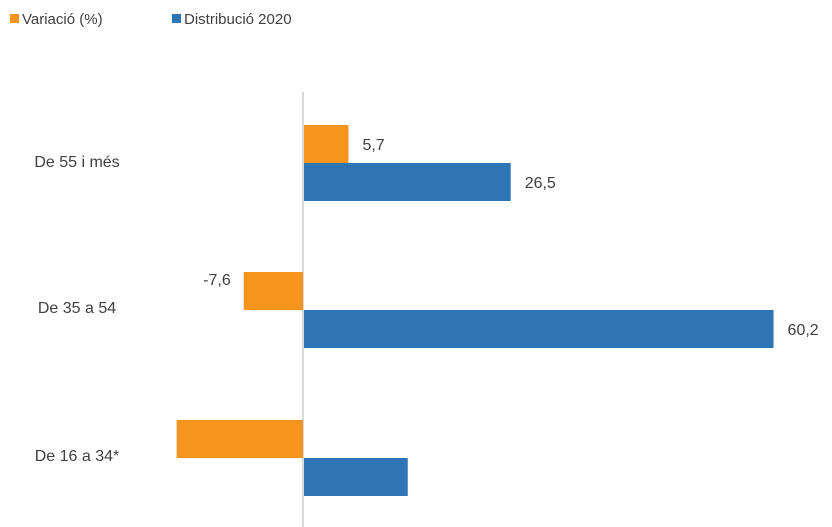 This screenshot has height=527, width=832. Describe the element at coordinates (540, 183) in the screenshot. I see `data-label: 26,5` at that location.